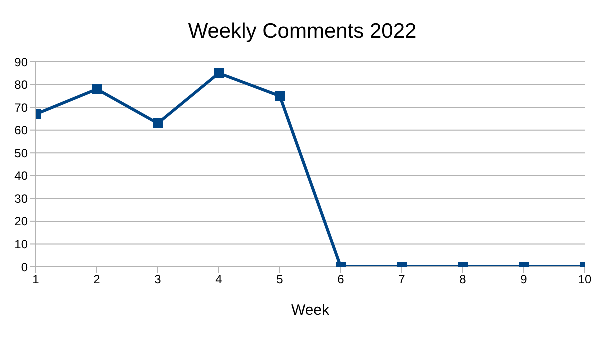 Image resolution: width=605 pixels, height=340 pixels. What do you see at coordinates (21, 131) in the screenshot?
I see `y-tick-label: 60` at bounding box center [21, 131].